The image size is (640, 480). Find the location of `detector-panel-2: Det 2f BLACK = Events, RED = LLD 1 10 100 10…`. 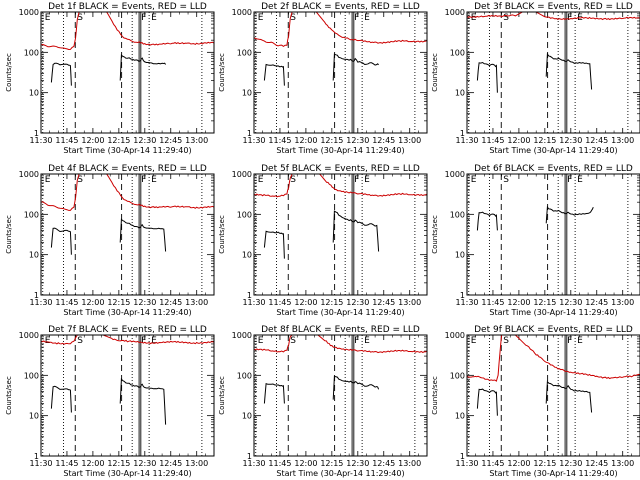

detector-panel-2: Det 2f BLACK = Events, RED = LLD 1 10 100 10… is located at coordinates (323, 78).